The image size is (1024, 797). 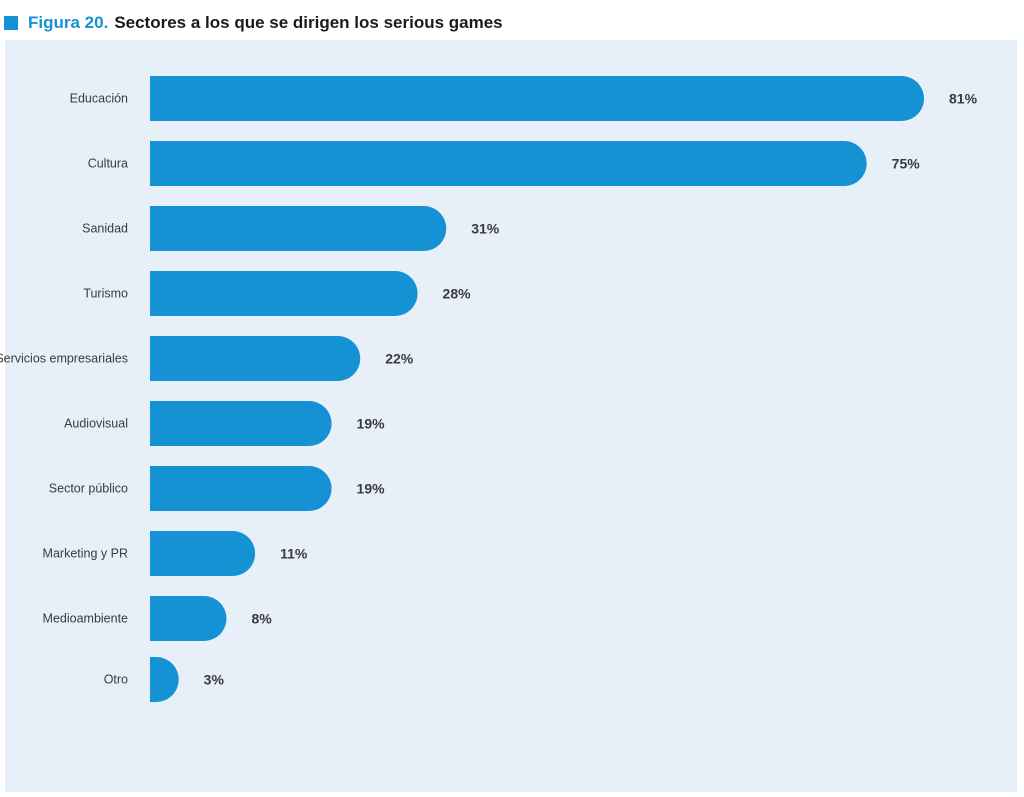 I want to click on category-label: Audiovisual, so click(x=96, y=424).